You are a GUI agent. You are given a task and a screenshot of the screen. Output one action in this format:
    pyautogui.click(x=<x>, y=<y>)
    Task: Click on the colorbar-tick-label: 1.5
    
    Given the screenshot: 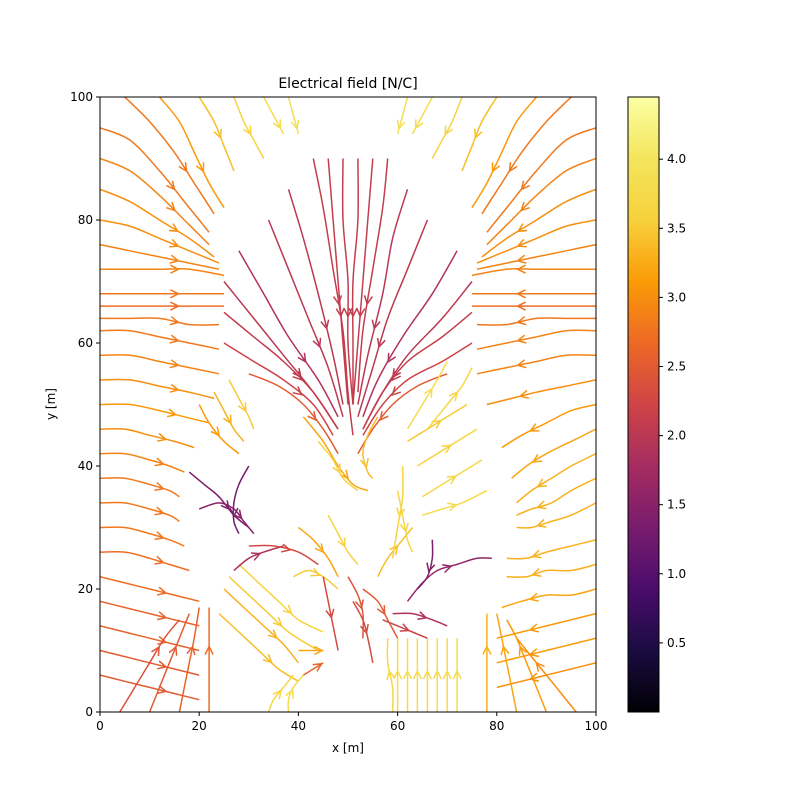 What is the action you would take?
    pyautogui.click(x=676, y=505)
    